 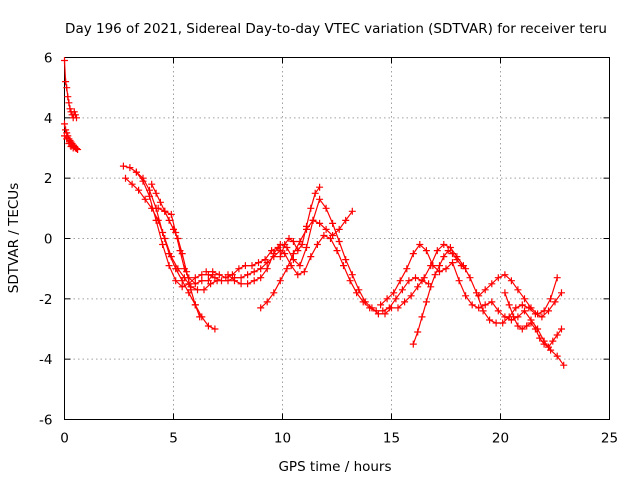 I want to click on x-tick-label: 25, so click(x=609, y=439).